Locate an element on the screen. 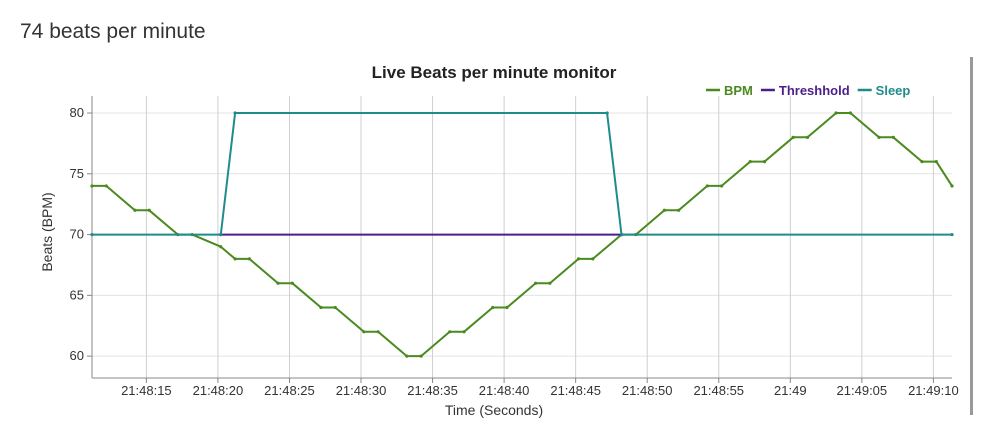  page-heading: 74 beats per minute is located at coordinates (113, 31).